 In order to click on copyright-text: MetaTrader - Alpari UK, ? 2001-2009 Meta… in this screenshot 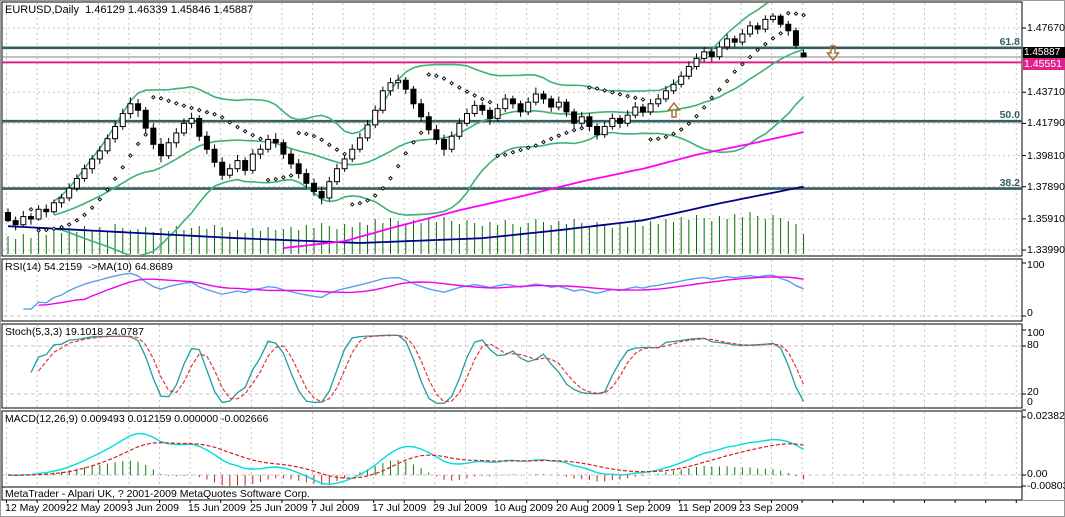, I will do `click(157, 494)`.